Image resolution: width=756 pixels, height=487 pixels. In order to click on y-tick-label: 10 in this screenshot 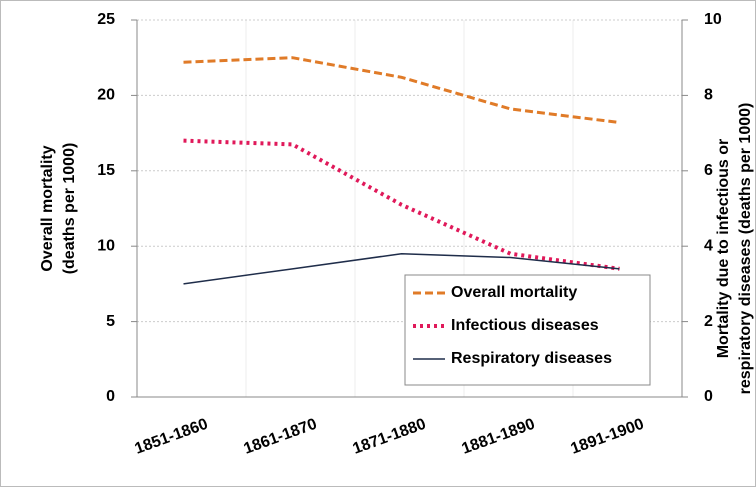, I will do `click(106, 245)`.